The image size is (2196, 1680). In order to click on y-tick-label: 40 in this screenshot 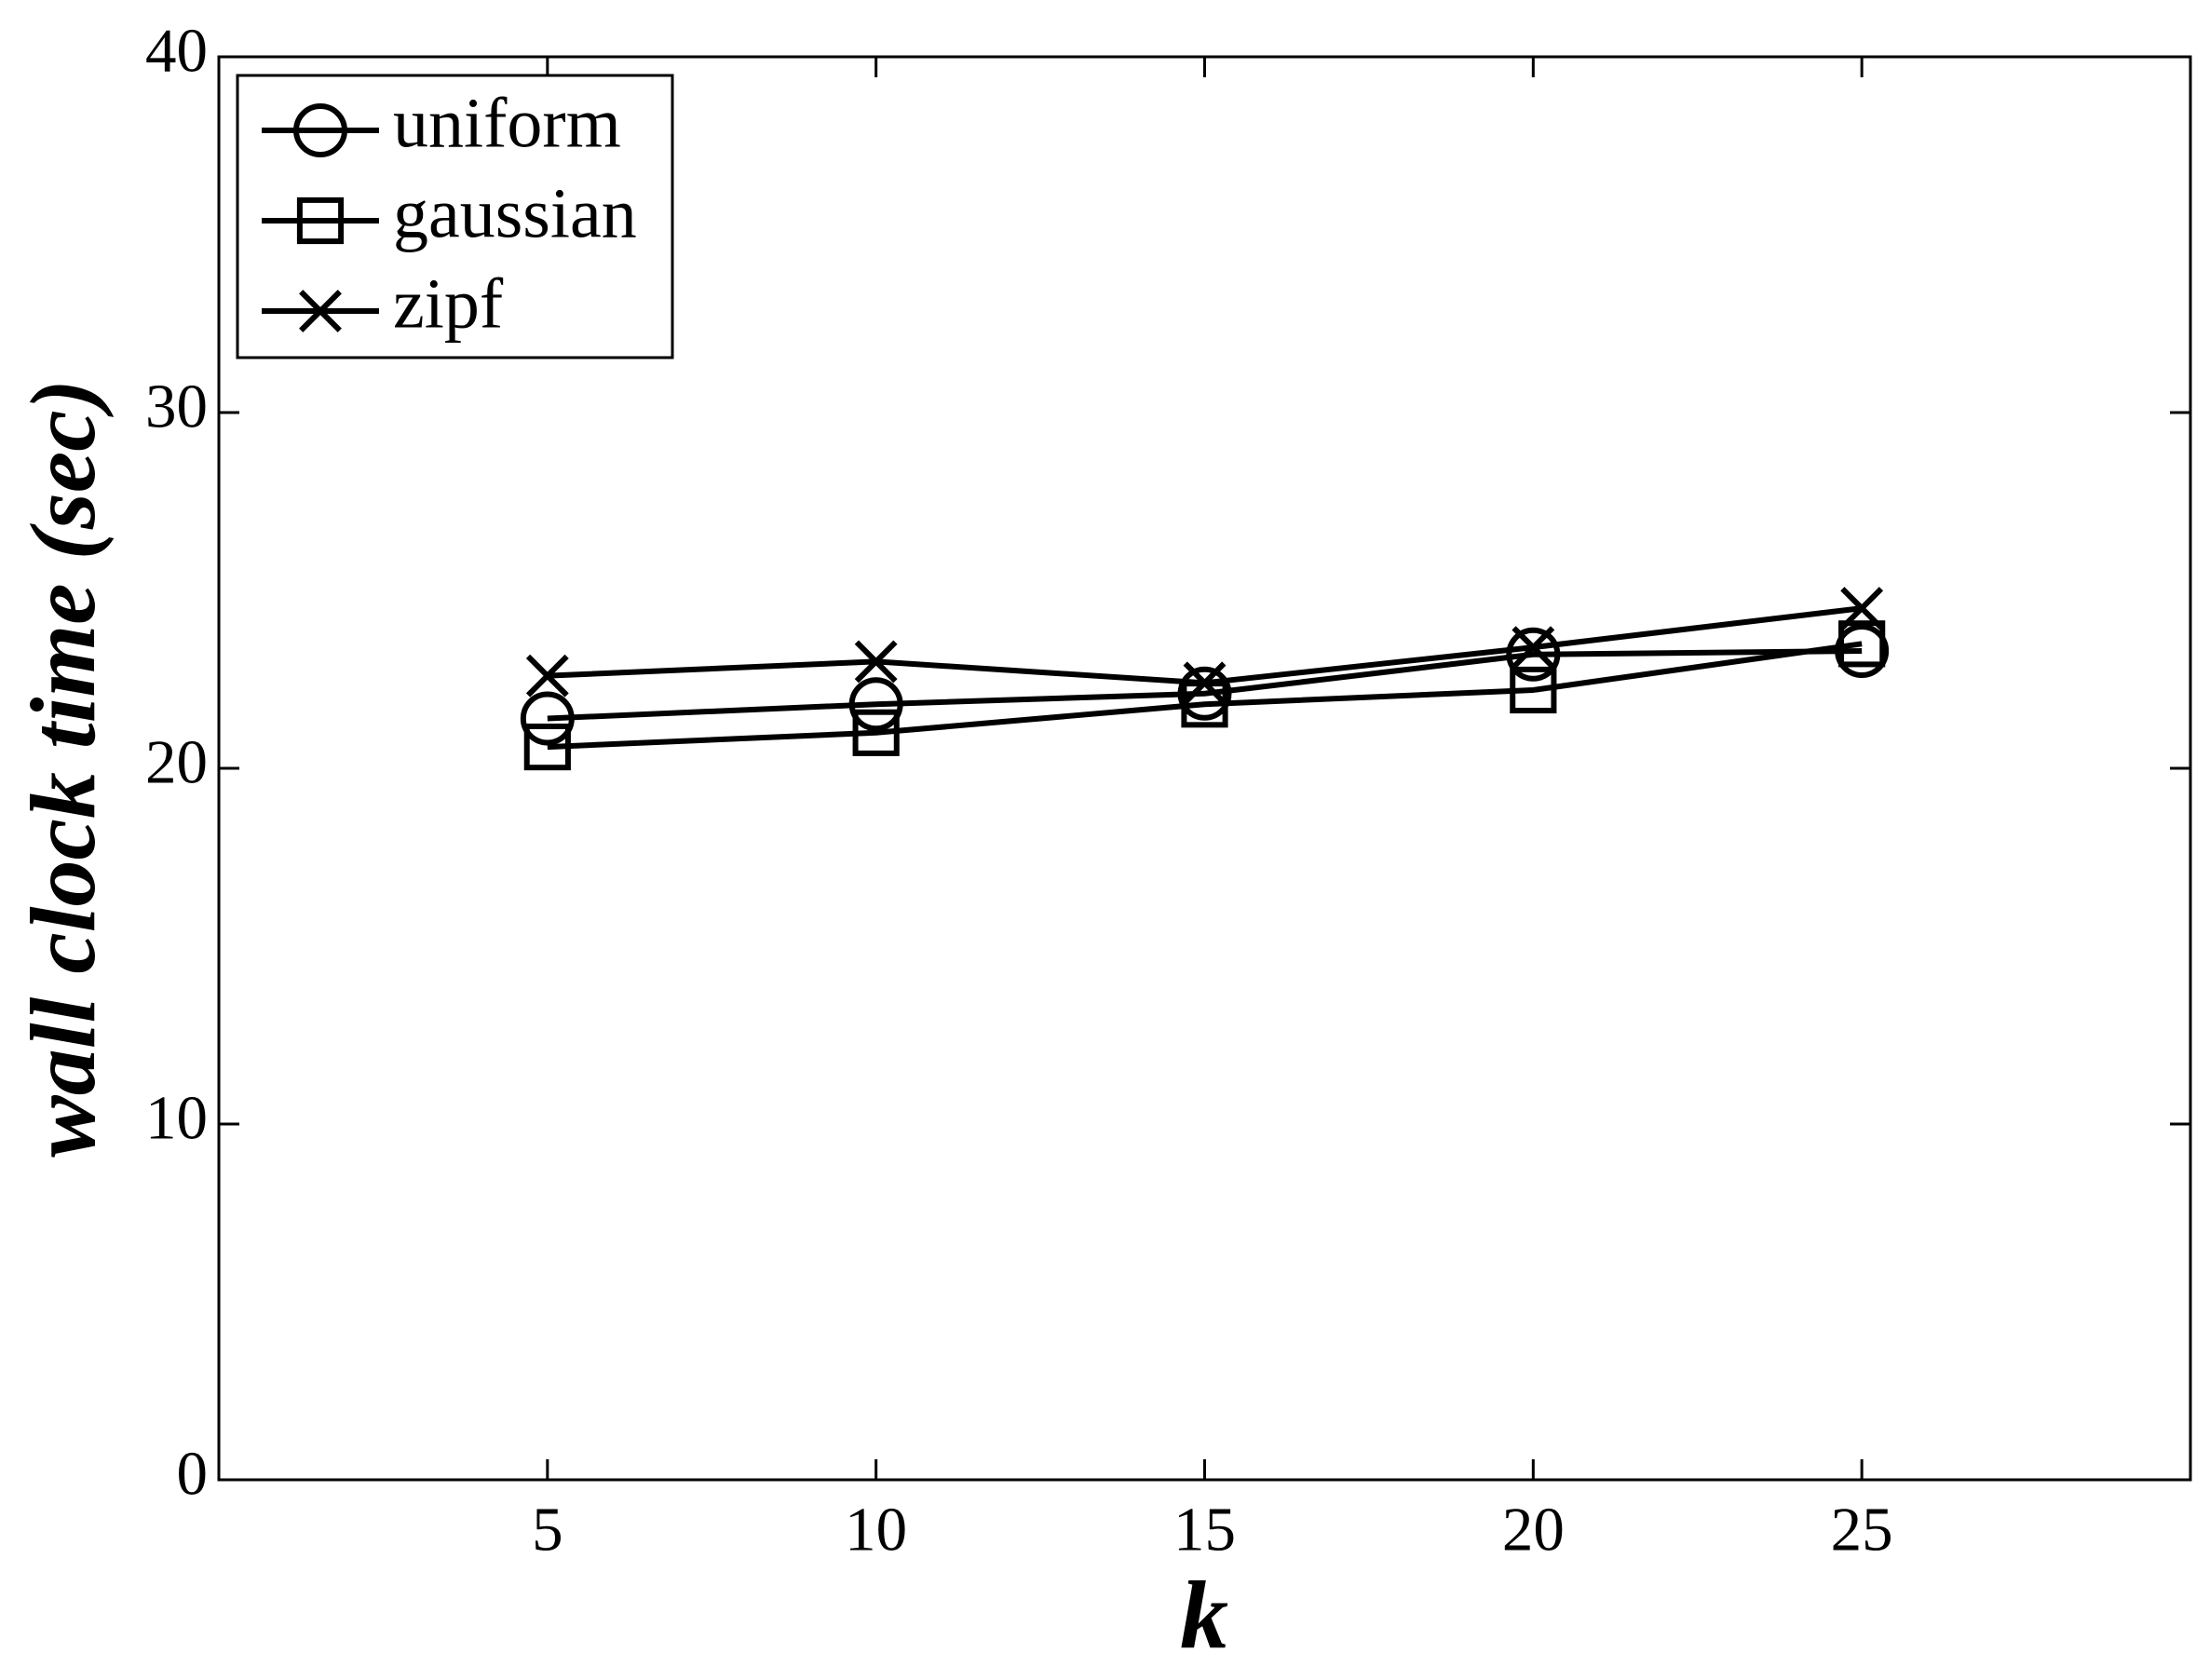, I will do `click(176, 50)`.